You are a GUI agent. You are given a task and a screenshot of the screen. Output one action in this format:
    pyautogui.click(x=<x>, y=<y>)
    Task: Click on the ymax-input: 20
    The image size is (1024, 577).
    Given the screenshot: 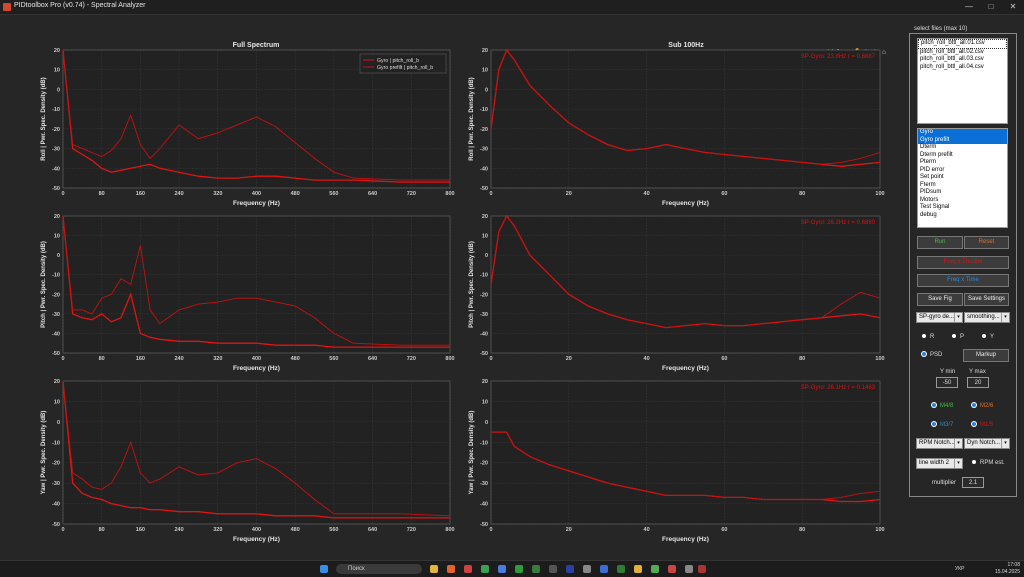 What is the action you would take?
    pyautogui.click(x=978, y=382)
    